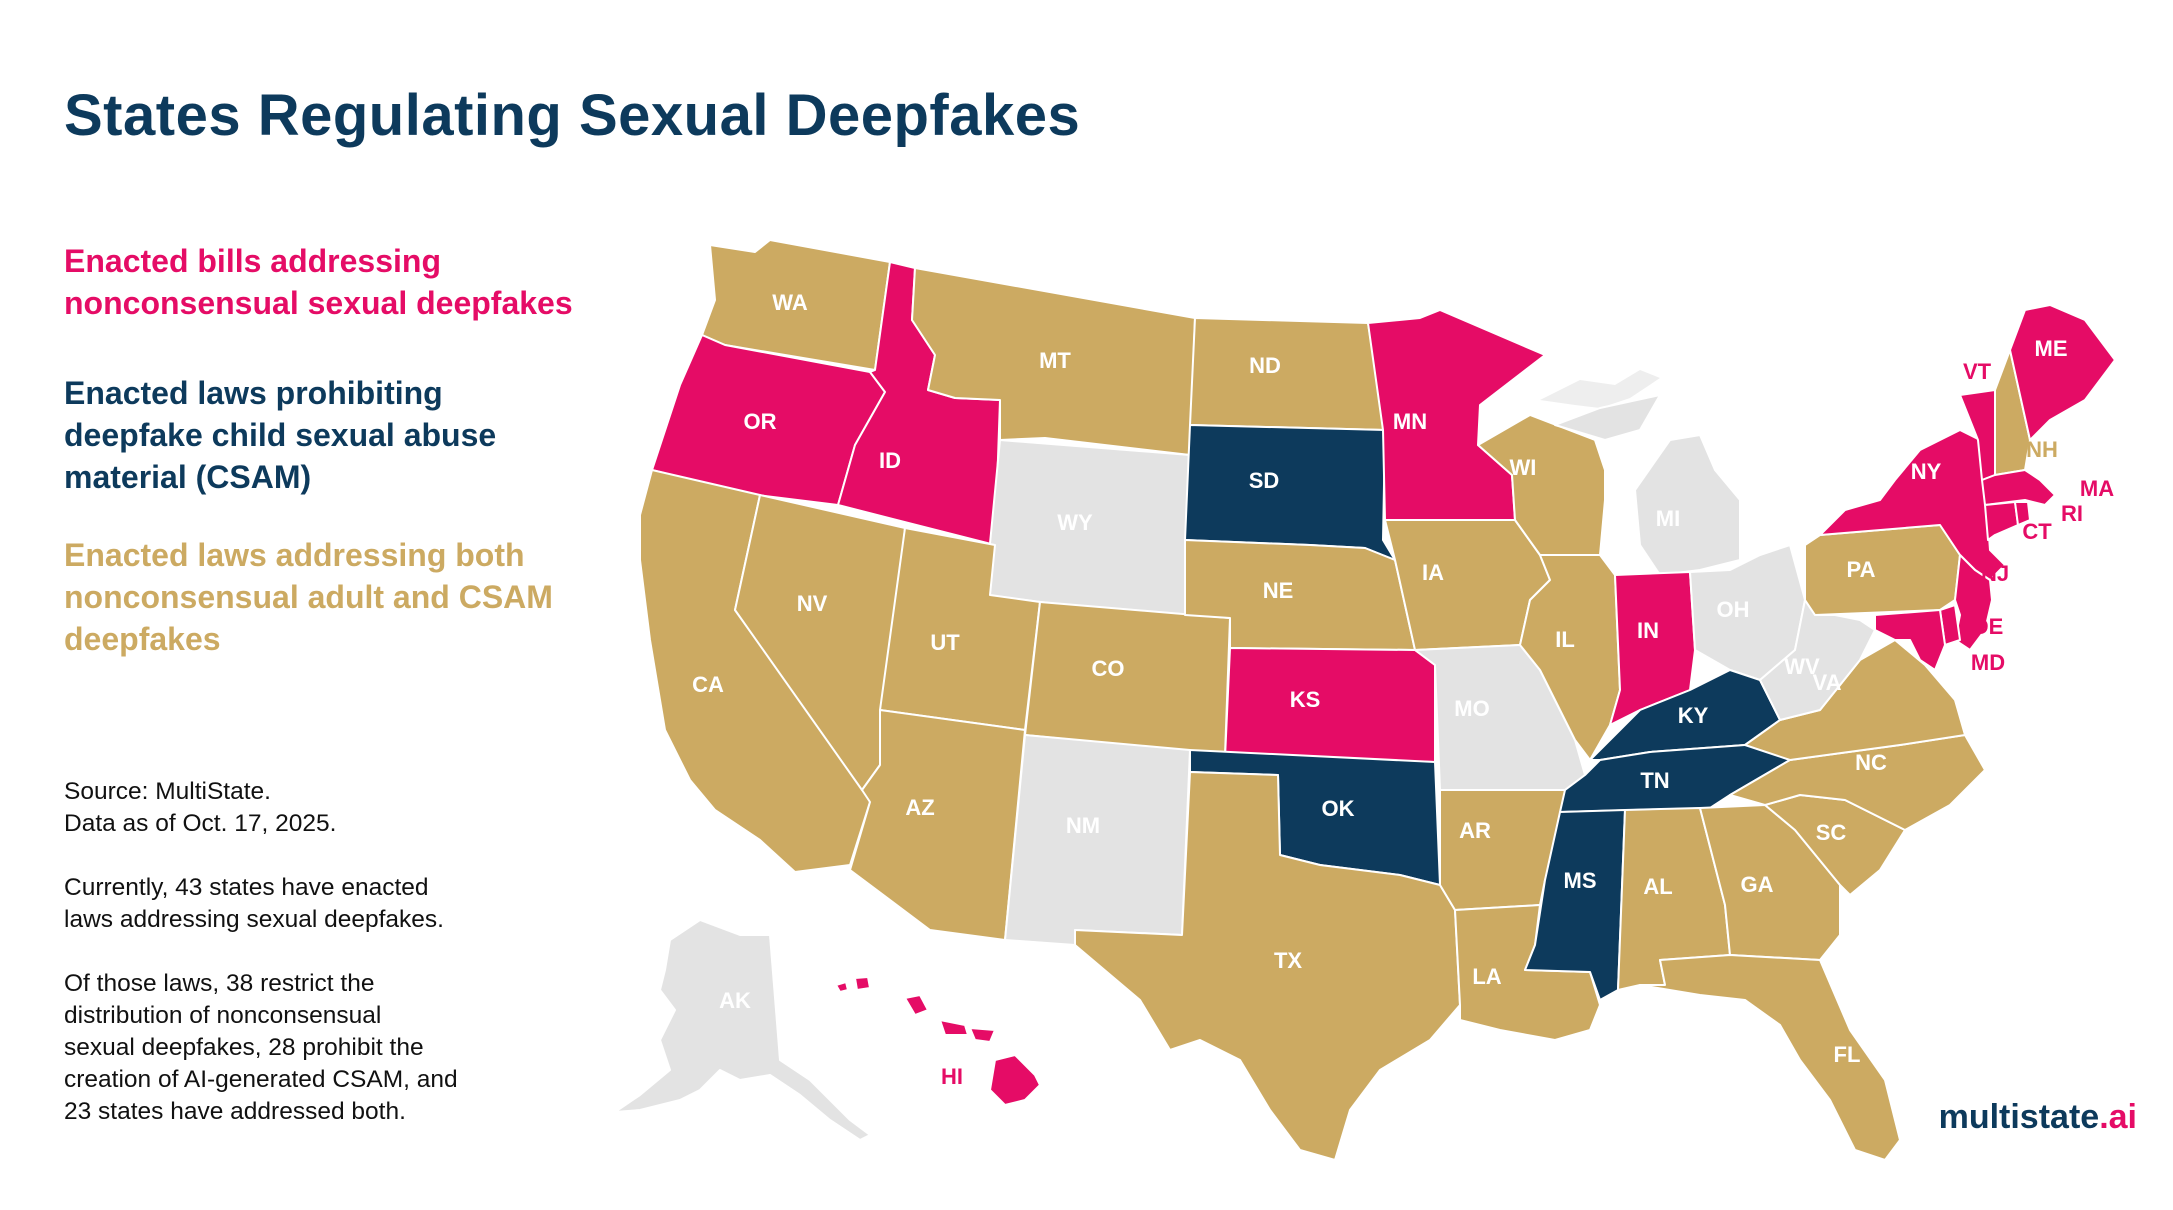 Image resolution: width=2173 pixels, height=1210 pixels. Describe the element at coordinates (1654, 780) in the screenshot. I see `label-TN: TN` at that location.